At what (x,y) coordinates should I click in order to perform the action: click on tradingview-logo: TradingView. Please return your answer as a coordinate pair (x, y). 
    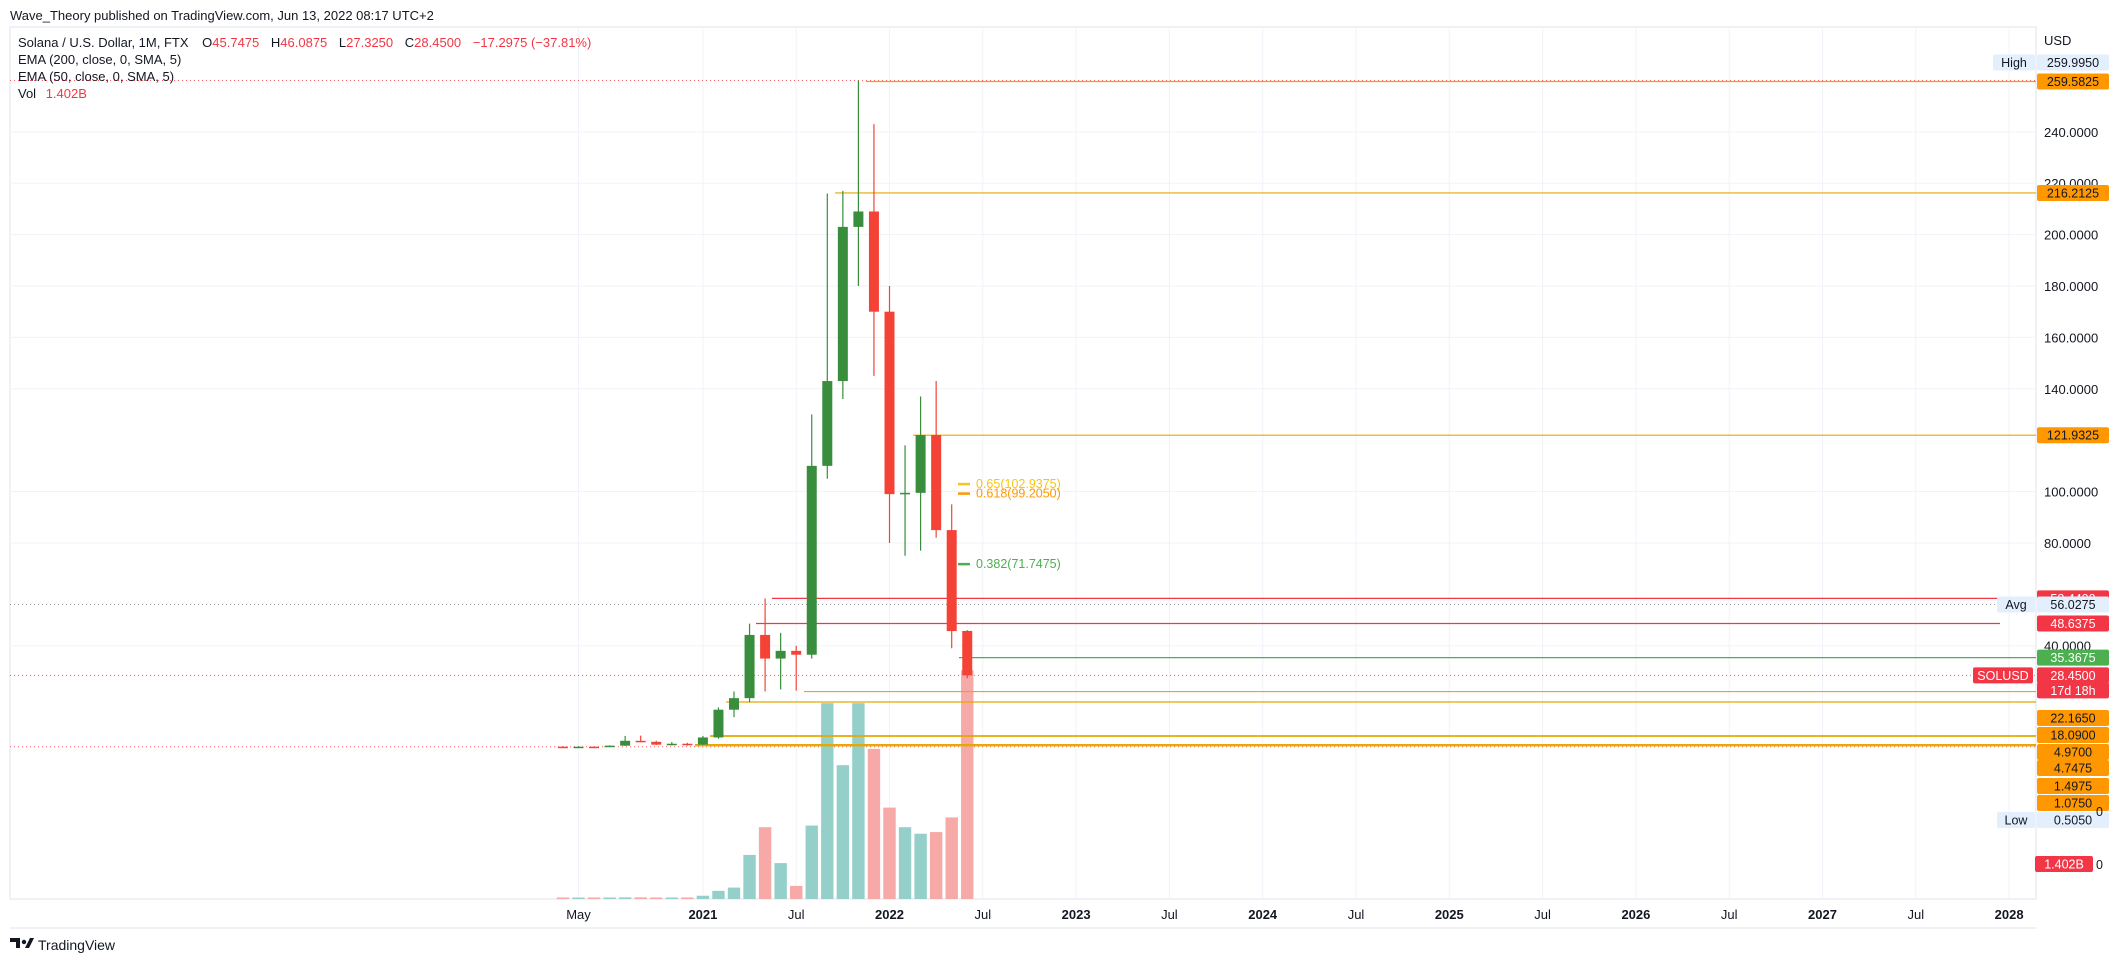
    Looking at the image, I should click on (63, 945).